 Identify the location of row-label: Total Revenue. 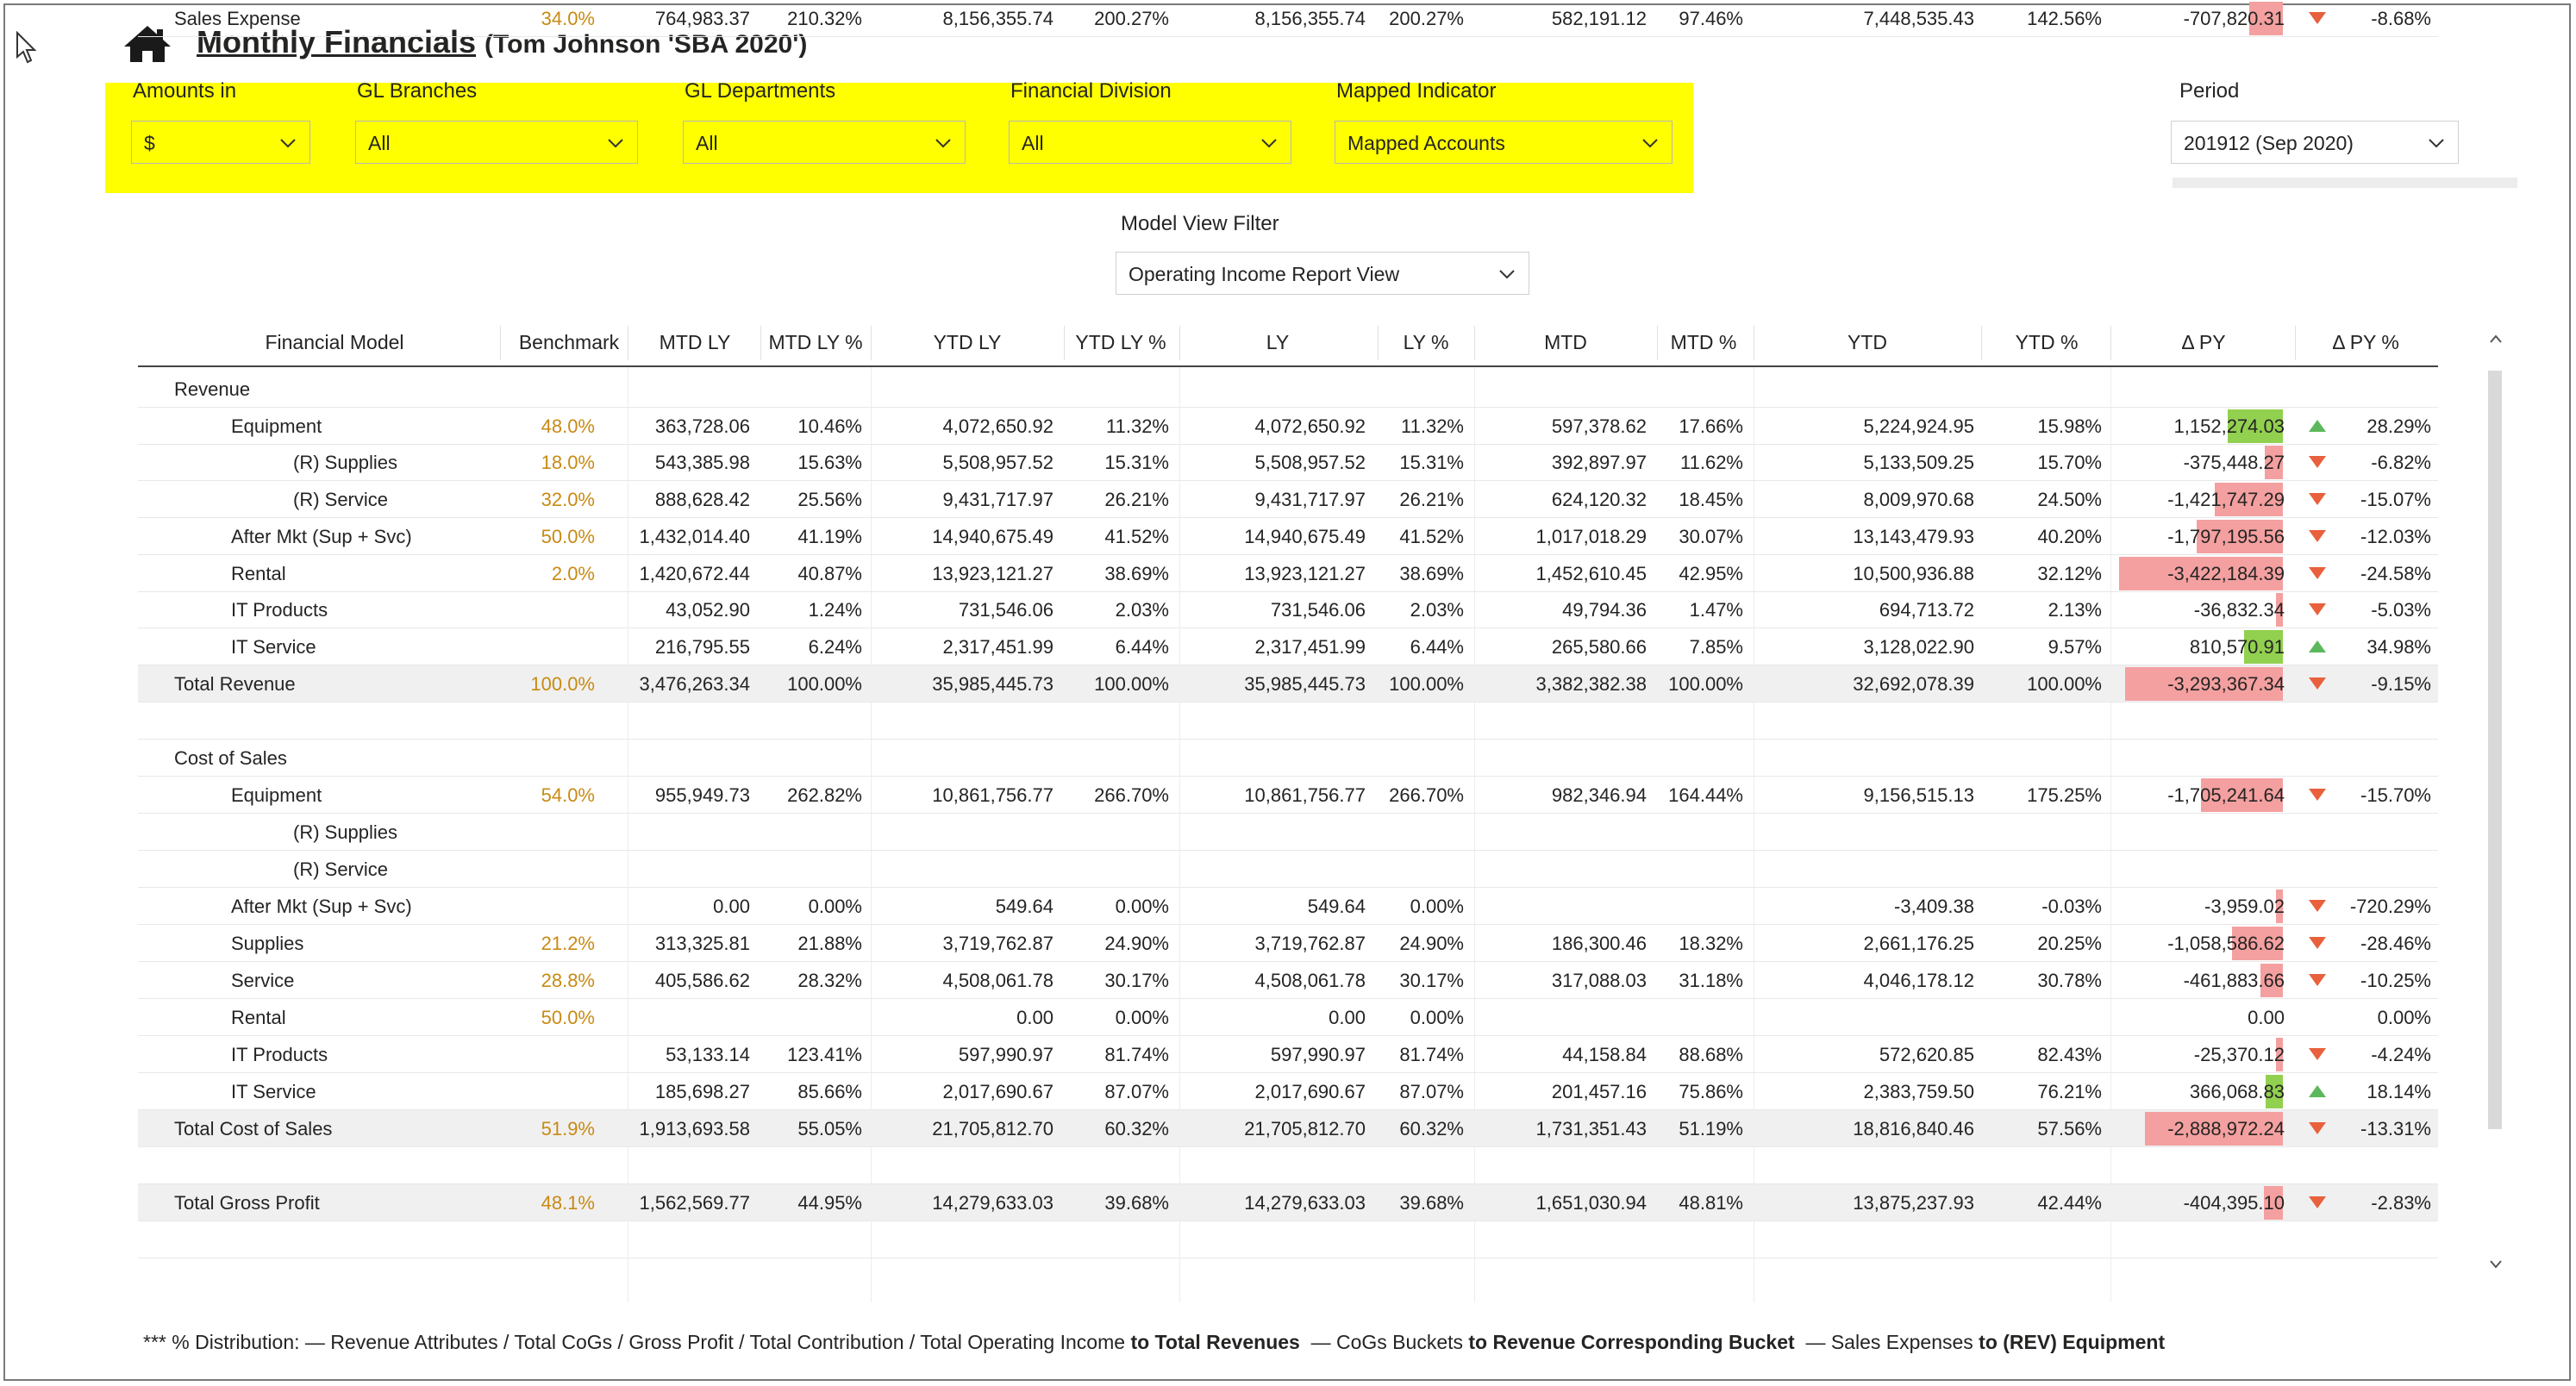
(235, 684).